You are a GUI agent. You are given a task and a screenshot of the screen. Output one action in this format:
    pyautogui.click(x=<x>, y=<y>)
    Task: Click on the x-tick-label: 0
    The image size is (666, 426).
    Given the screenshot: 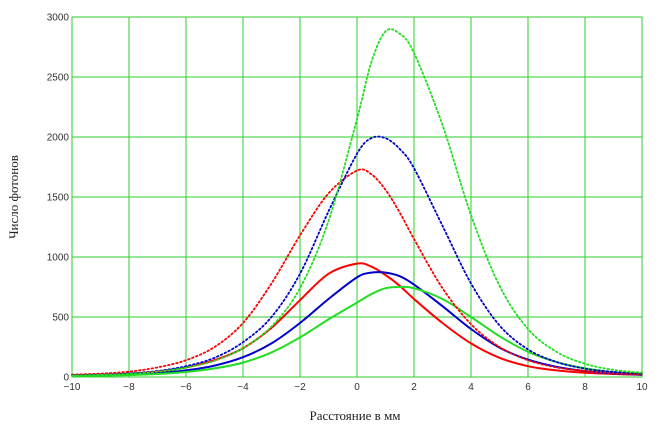 What is the action you would take?
    pyautogui.click(x=357, y=387)
    